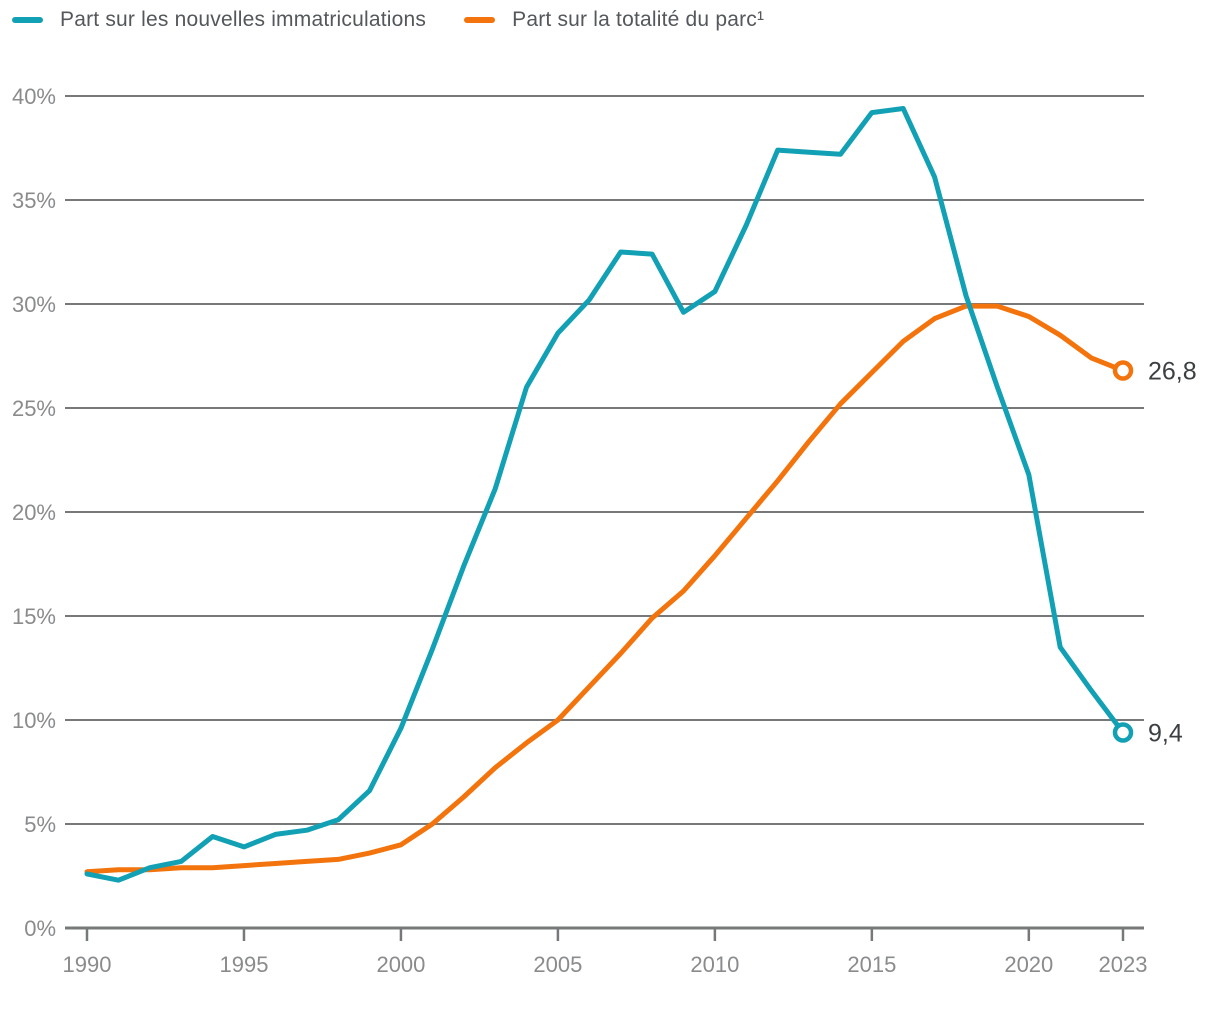 The width and height of the screenshot is (1220, 1020). I want to click on legend-swatch-teal-icon, so click(27, 20).